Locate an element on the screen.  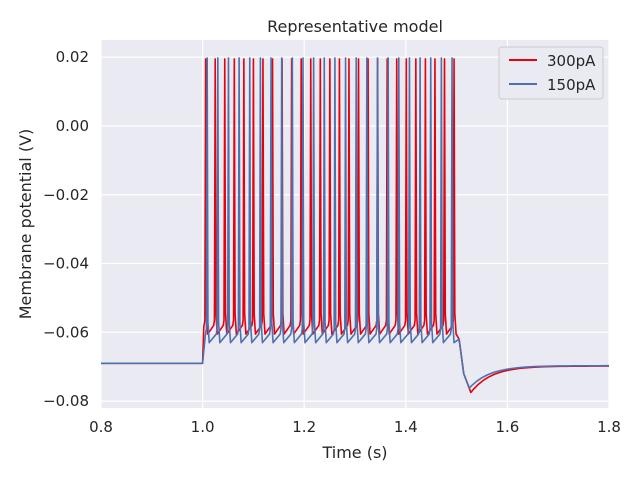
y-tick-label: −0.04 is located at coordinates (66, 264).